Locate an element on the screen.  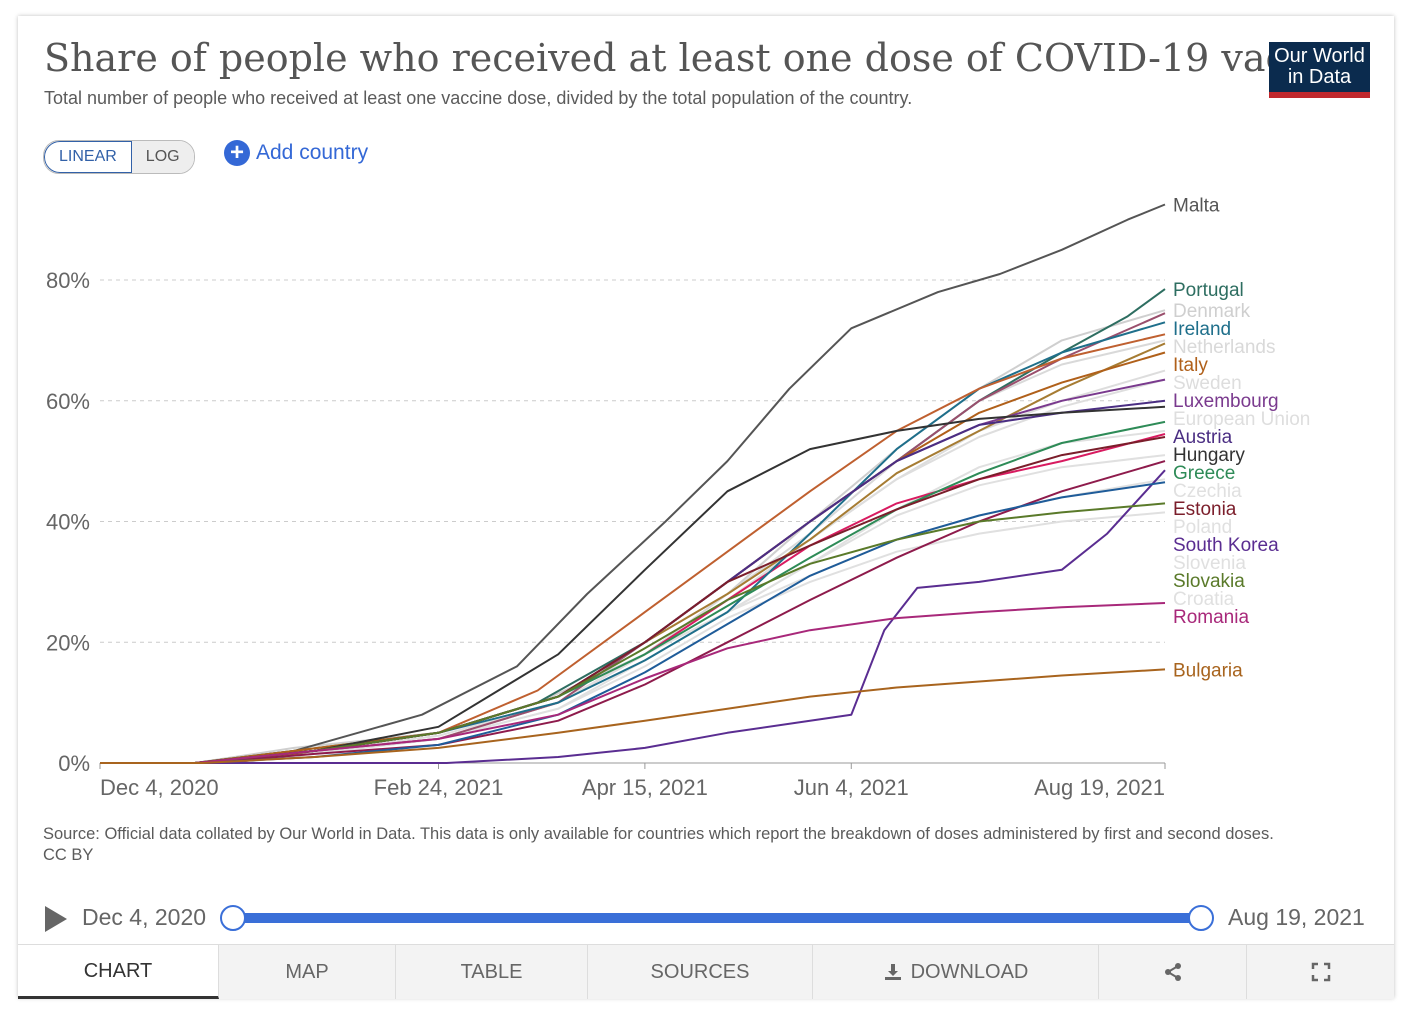
license-text: CC BY is located at coordinates (68, 855).